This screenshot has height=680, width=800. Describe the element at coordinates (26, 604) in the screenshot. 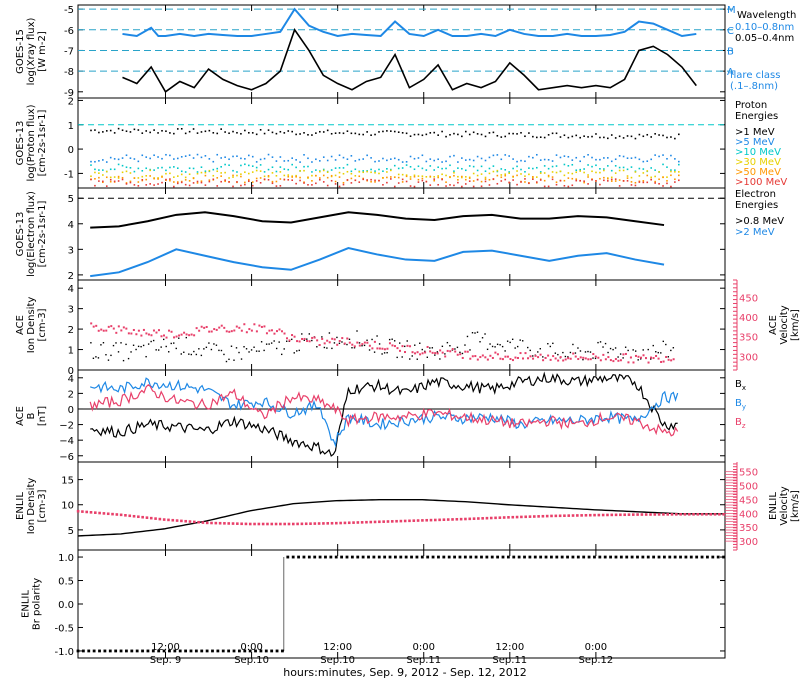

I see `y-axis-label-line: ENLIL` at that location.